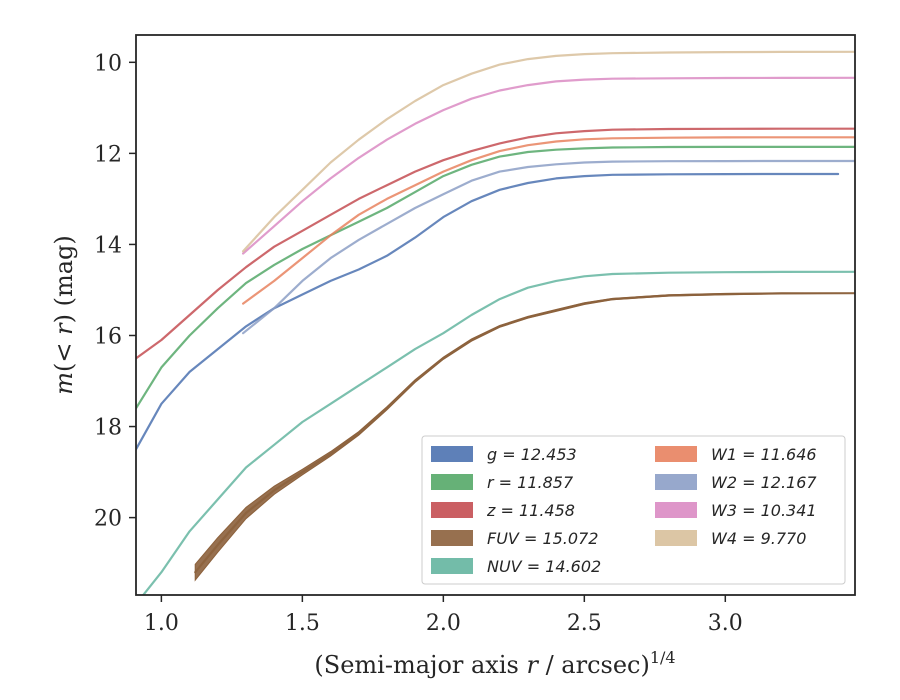  What do you see at coordinates (108, 245) in the screenshot?
I see `y-tick-label: 14` at bounding box center [108, 245].